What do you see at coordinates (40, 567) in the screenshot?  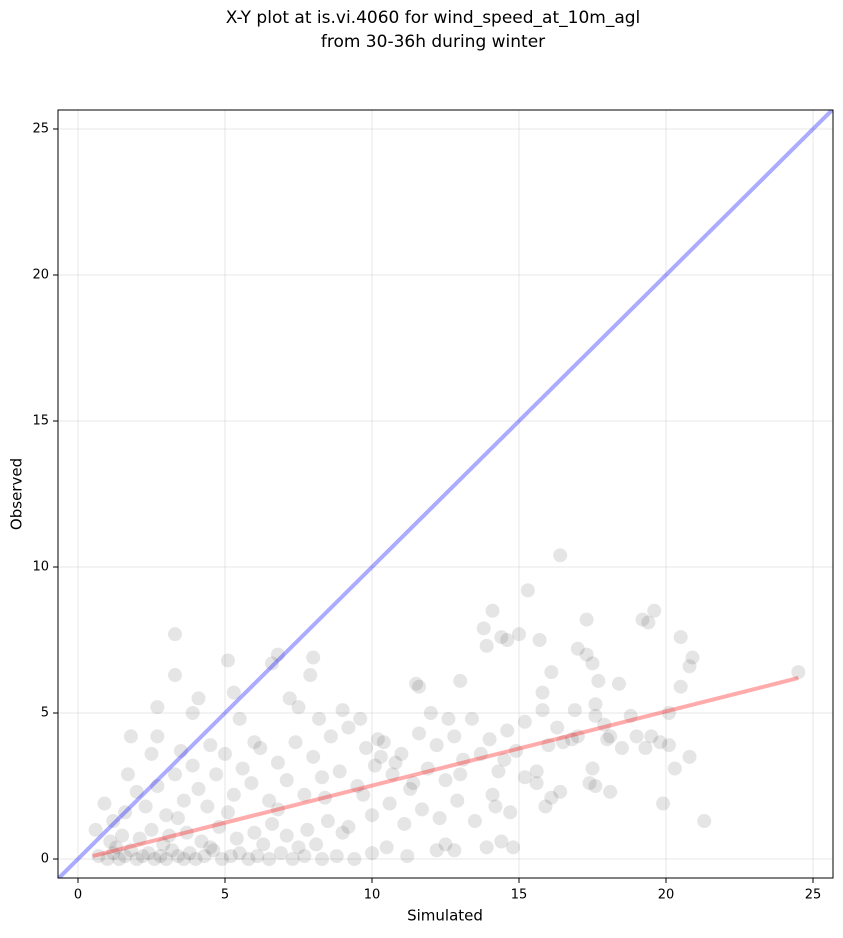 I see `y-tick-label: 10` at bounding box center [40, 567].